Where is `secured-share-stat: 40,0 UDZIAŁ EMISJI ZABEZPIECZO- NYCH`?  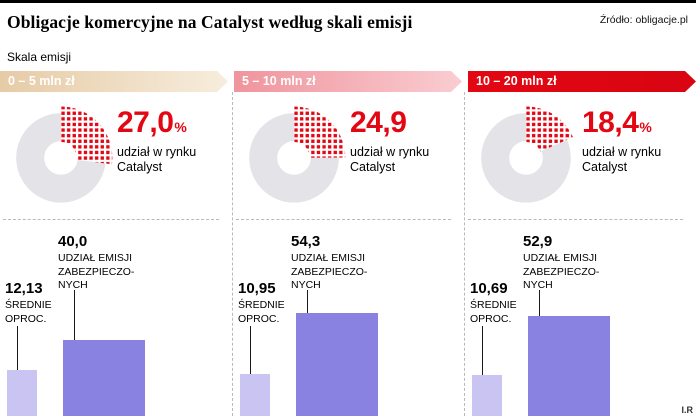 secured-share-stat: 40,0 UDZIAŁ EMISJI ZABEZPIECZO- NYCH is located at coordinates (96, 263).